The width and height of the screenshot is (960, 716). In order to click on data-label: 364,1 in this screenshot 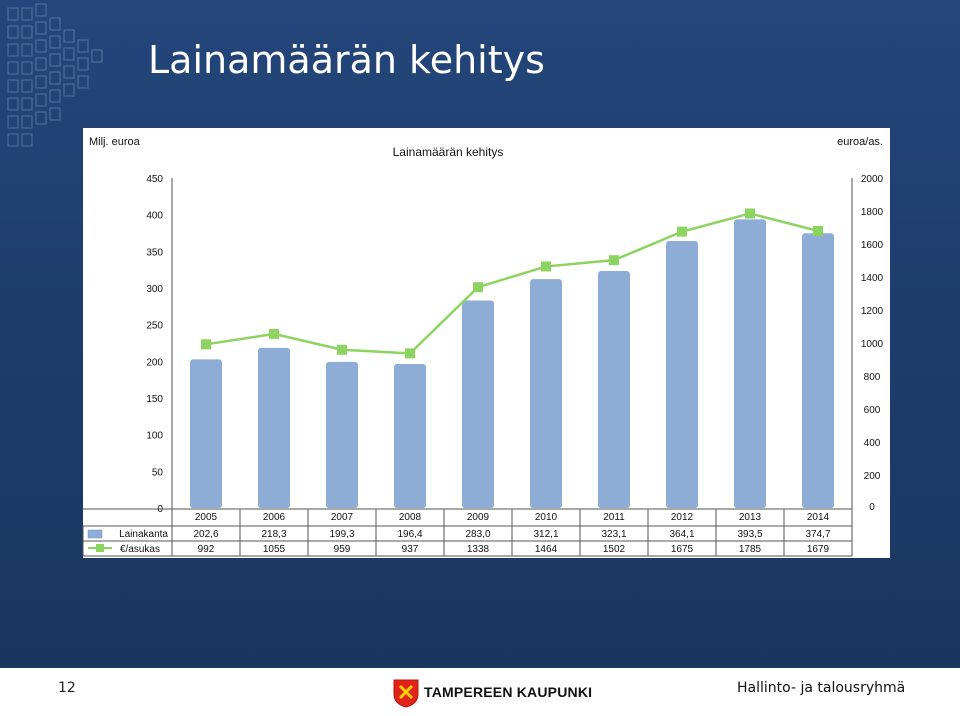, I will do `click(681, 534)`.